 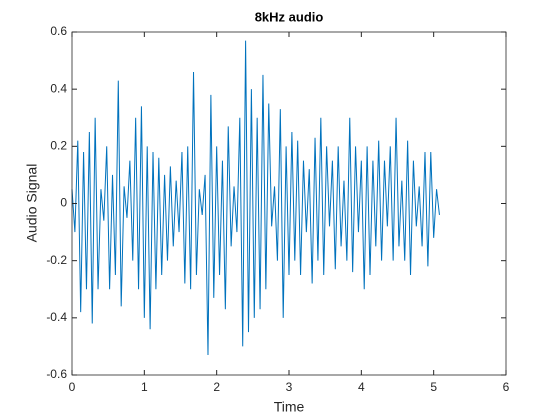 What do you see at coordinates (72, 387) in the screenshot?
I see `x-tick-label: 0` at bounding box center [72, 387].